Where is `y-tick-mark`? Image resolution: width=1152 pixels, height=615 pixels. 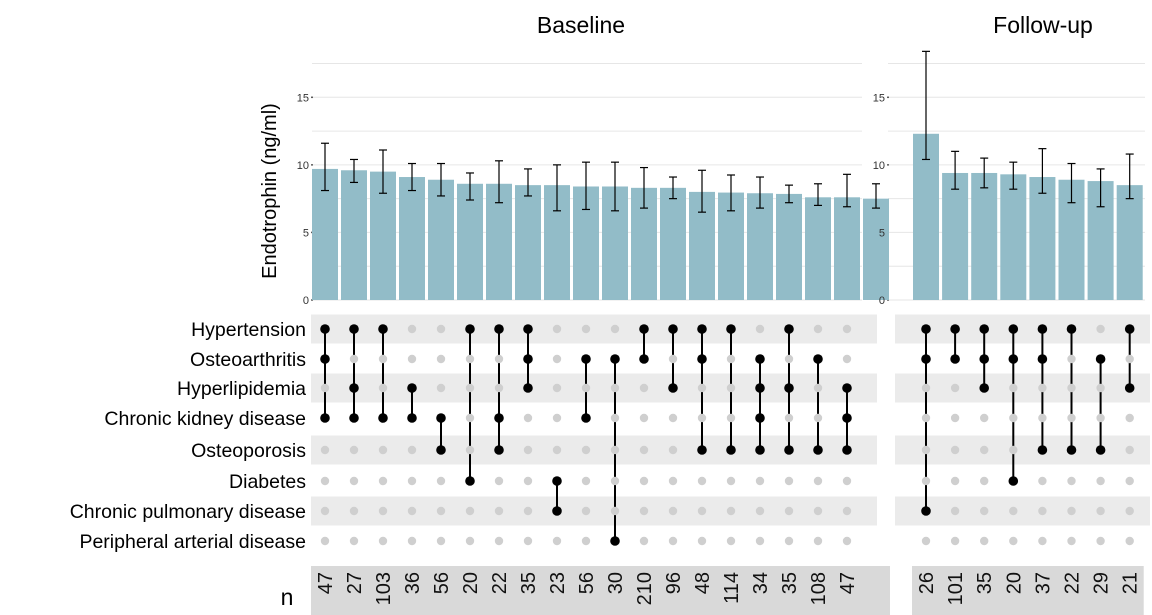
y-tick-mark is located at coordinates (888, 164).